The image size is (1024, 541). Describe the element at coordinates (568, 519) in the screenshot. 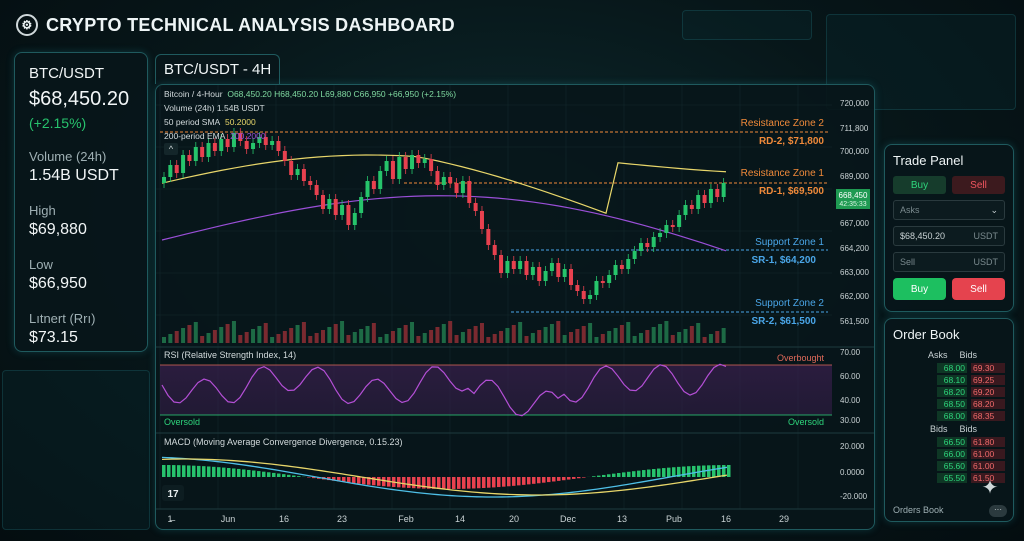

I see `time-axis-tick: Dec` at that location.